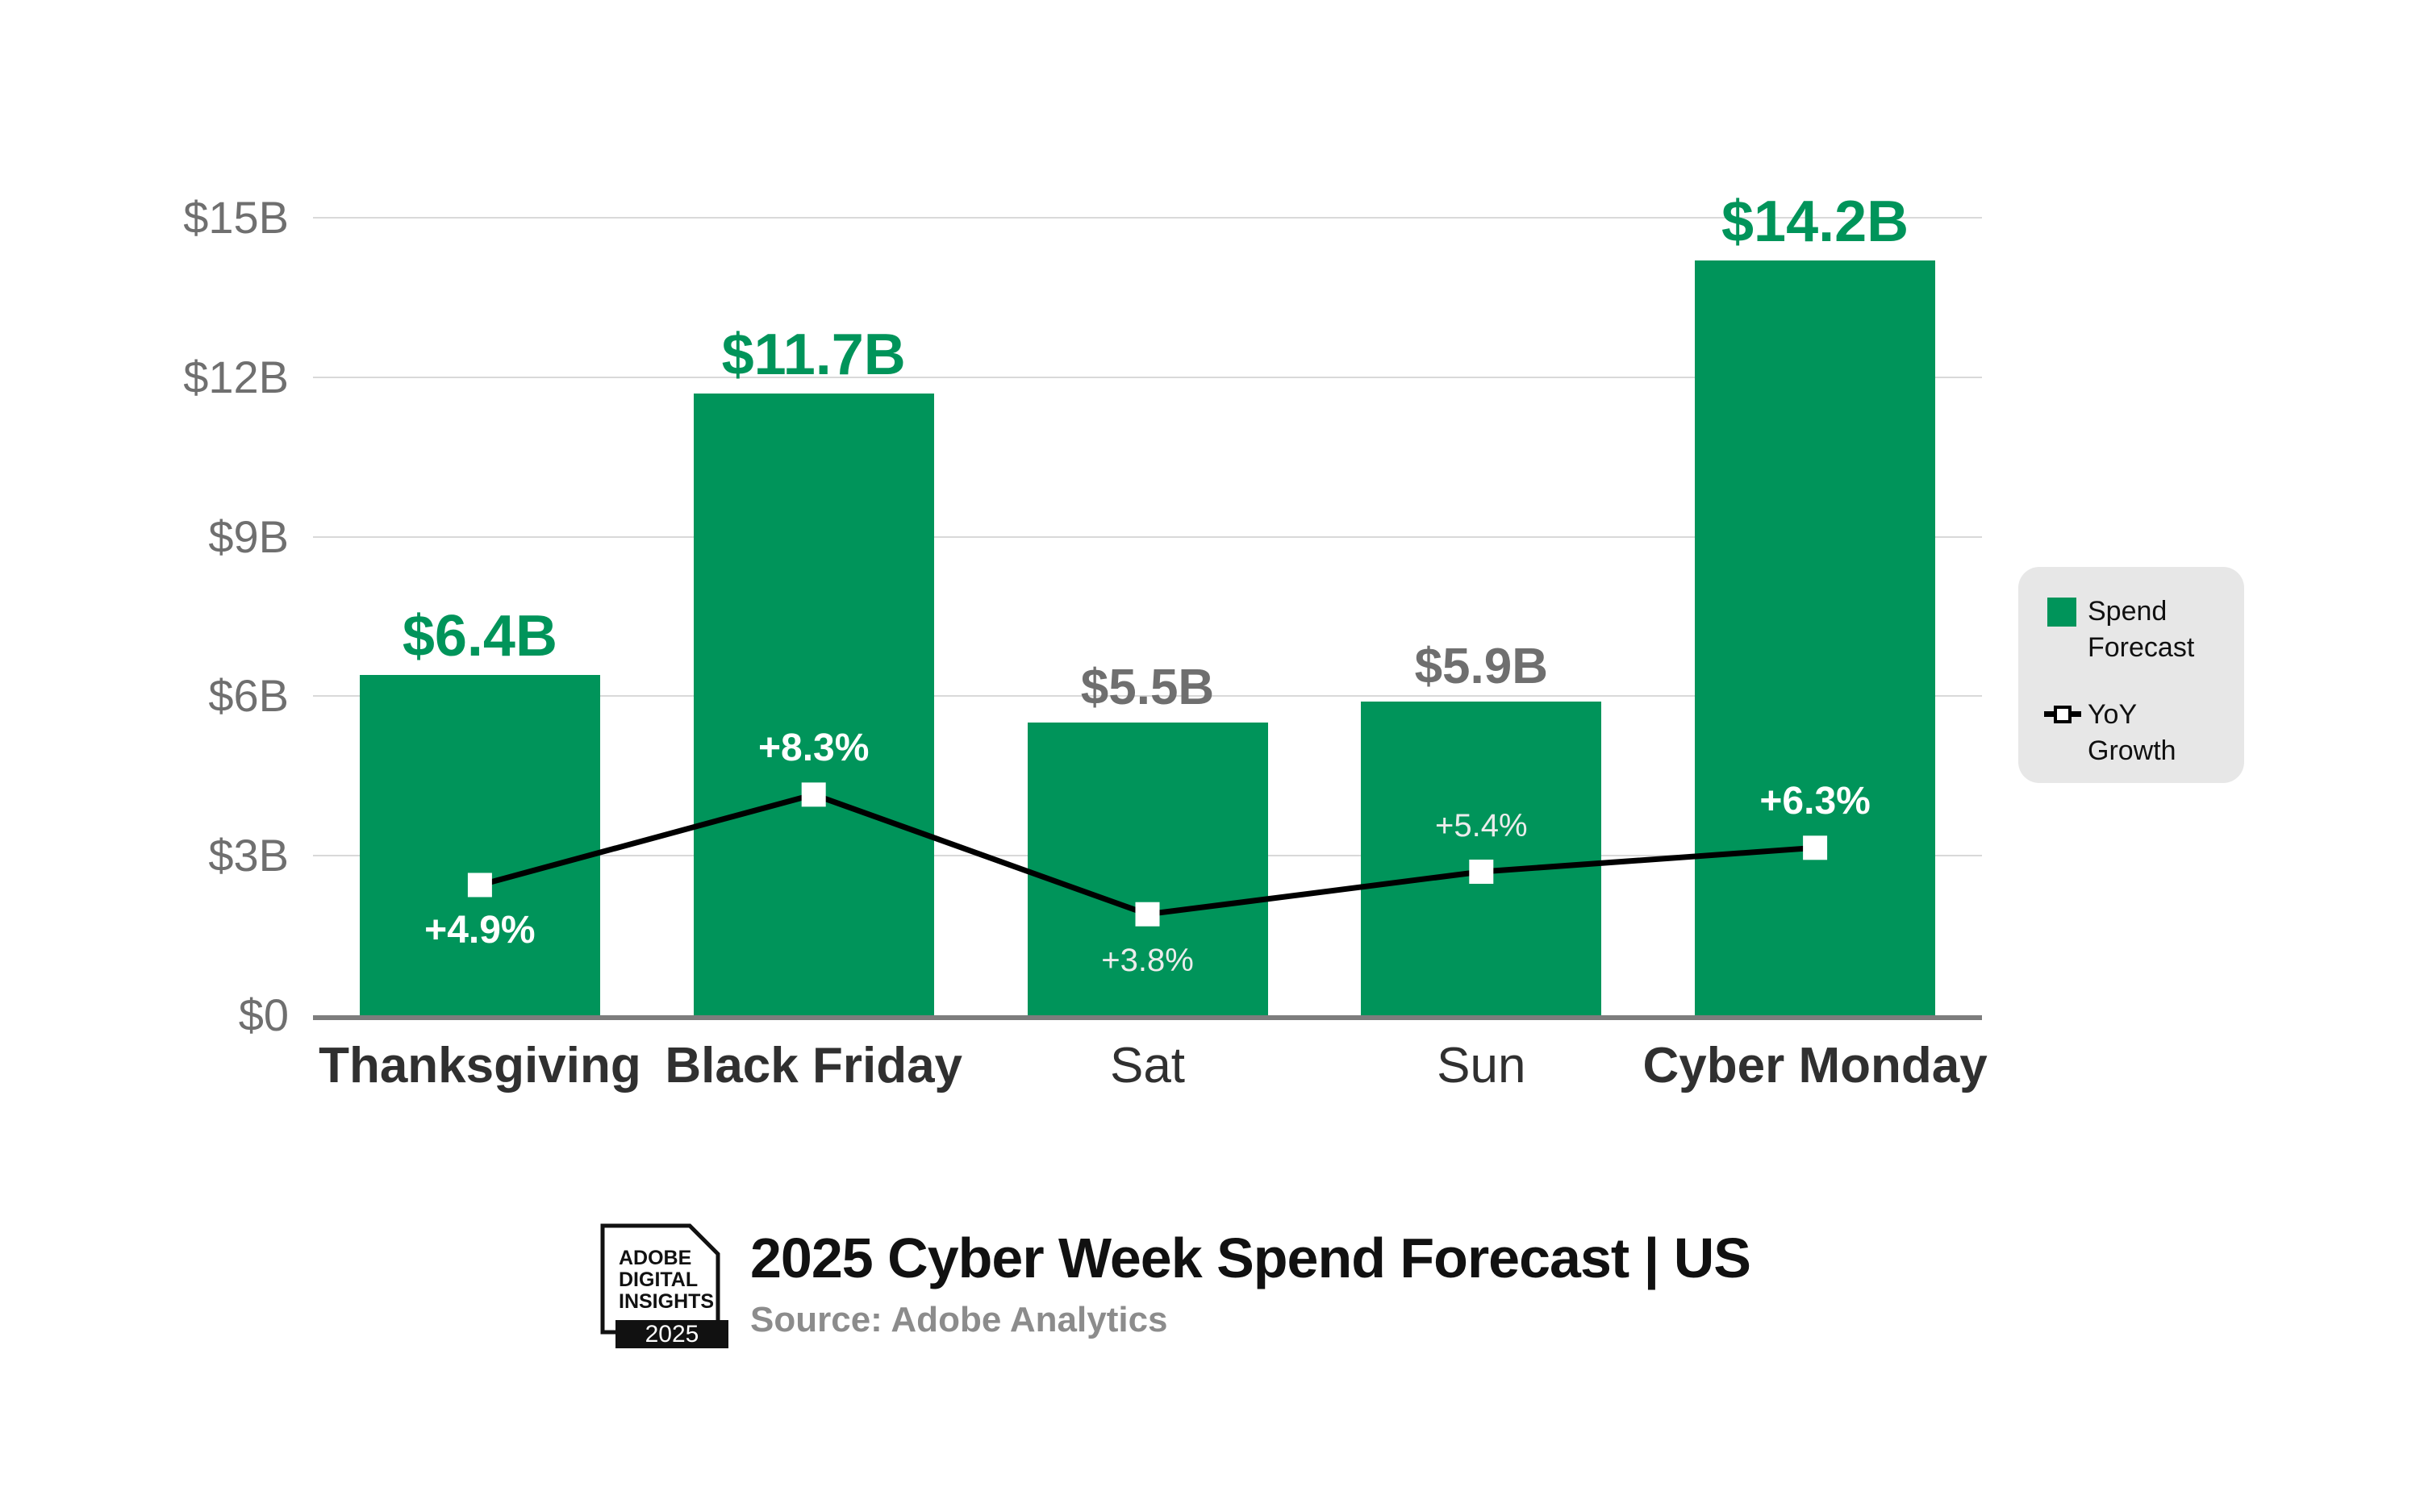 The width and height of the screenshot is (2420, 1512). I want to click on y-axis-tick-label: $15B, so click(236, 218).